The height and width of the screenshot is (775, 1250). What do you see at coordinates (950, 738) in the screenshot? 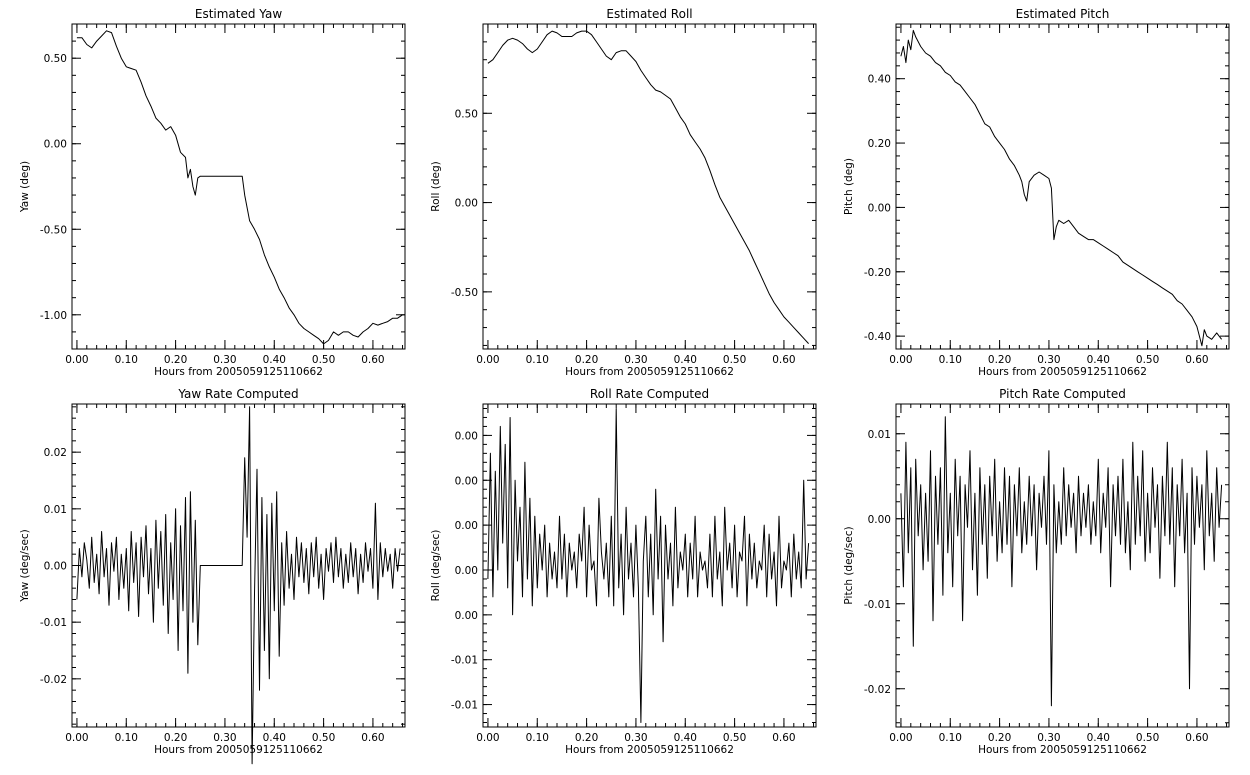
I see `pitch-rate-x-tick-label: 0.10` at bounding box center [950, 738].